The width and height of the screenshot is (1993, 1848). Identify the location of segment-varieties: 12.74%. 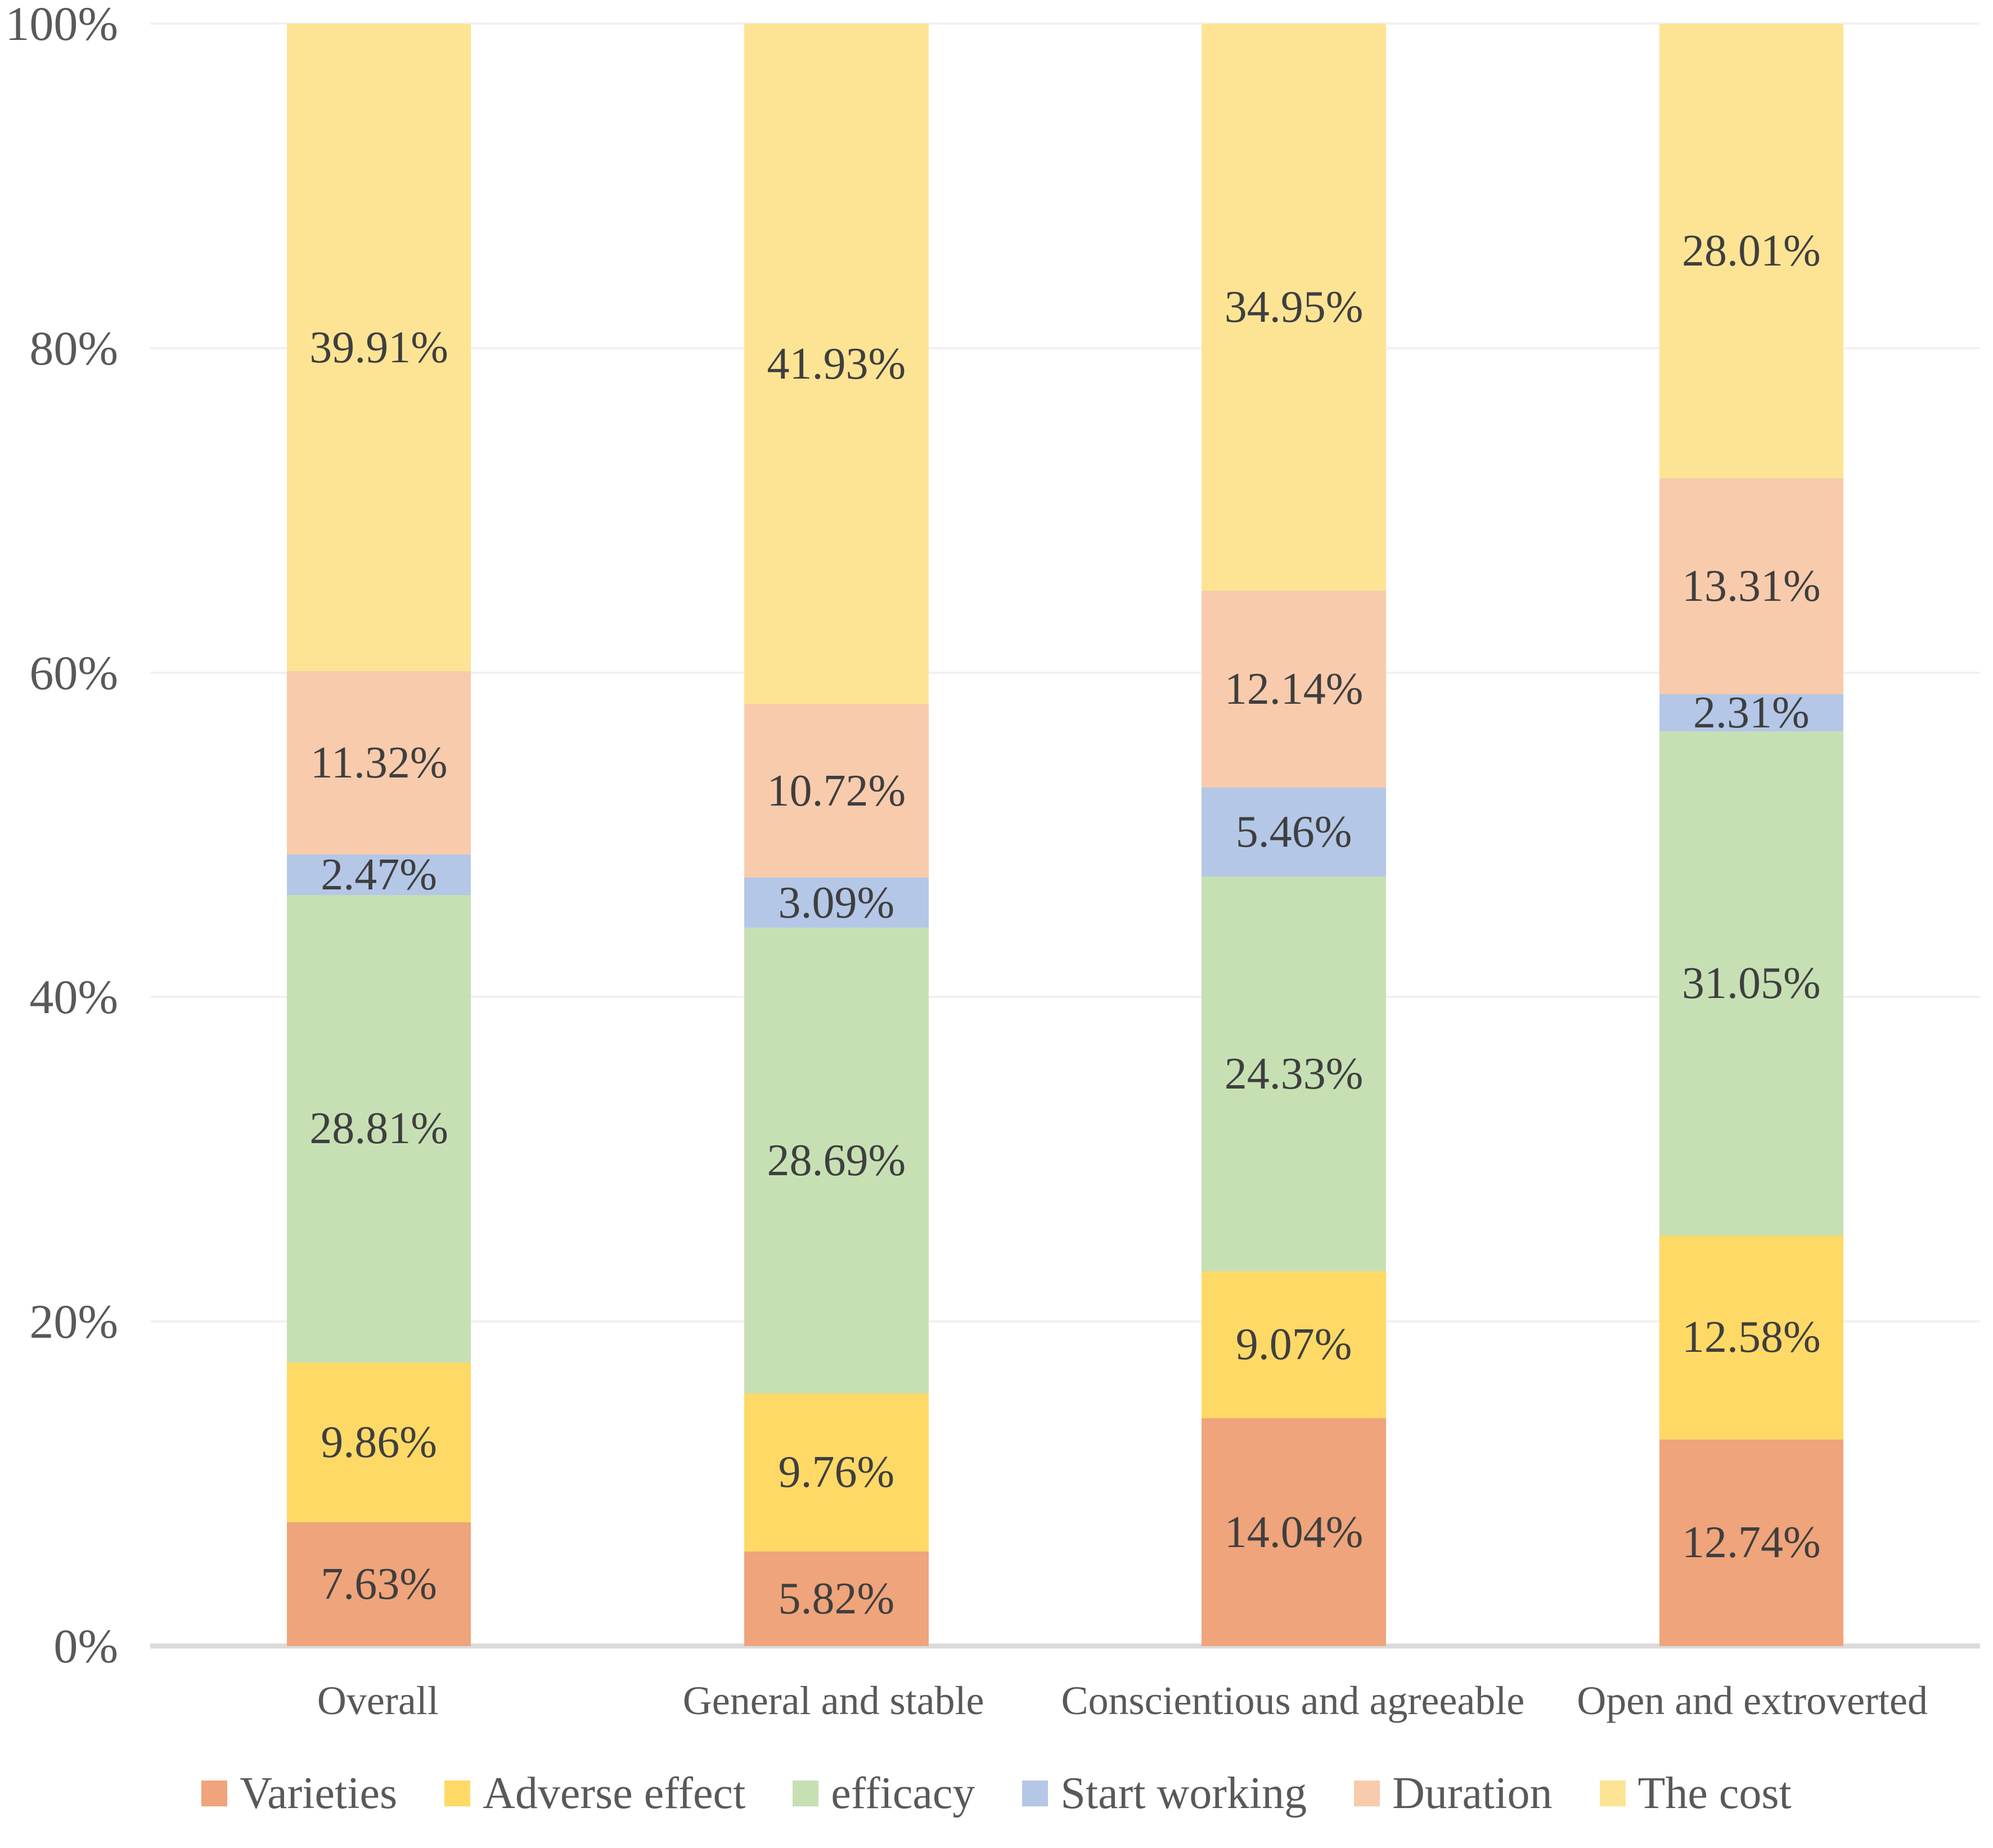
(1752, 1542).